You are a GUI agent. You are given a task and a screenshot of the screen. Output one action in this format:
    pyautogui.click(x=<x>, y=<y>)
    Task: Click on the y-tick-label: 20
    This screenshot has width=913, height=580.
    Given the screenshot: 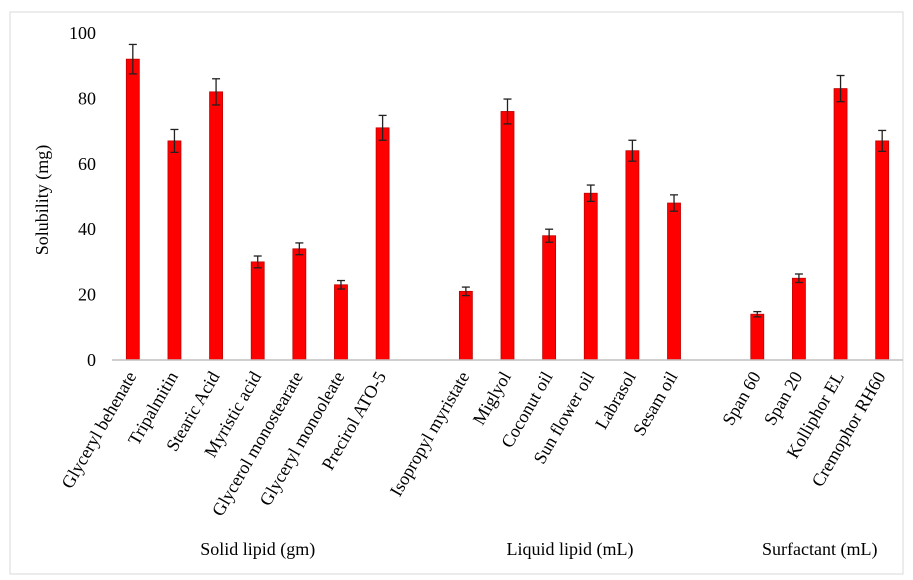 What is the action you would take?
    pyautogui.click(x=87, y=295)
    